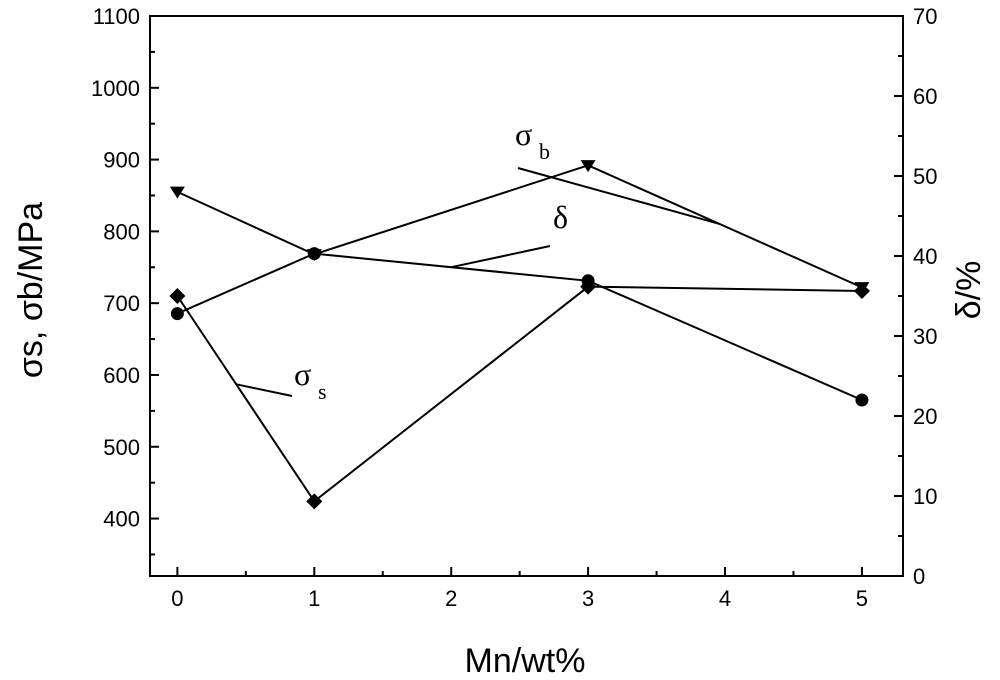  What do you see at coordinates (121, 519) in the screenshot?
I see `y-tick-label: 400` at bounding box center [121, 519].